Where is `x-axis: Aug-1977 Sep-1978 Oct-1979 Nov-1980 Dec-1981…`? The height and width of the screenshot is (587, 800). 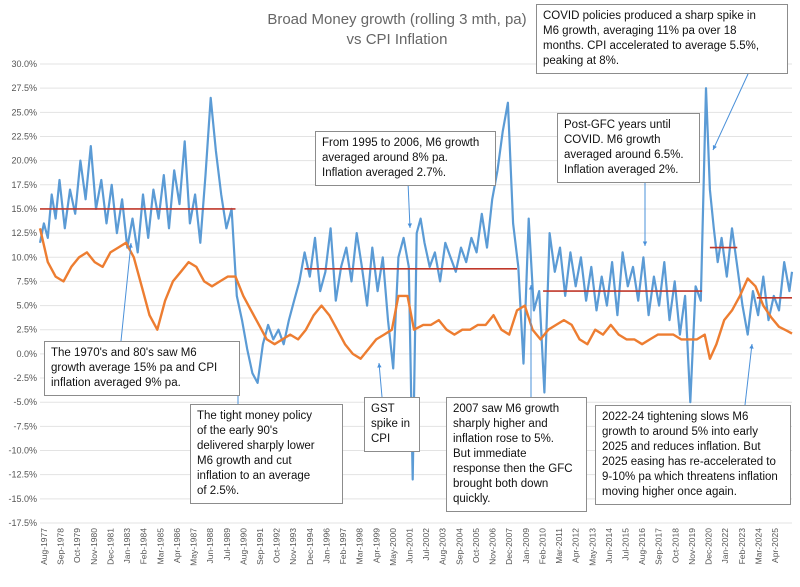 x-axis: Aug-1977 Sep-1978 Oct-1979 Nov-1980 Dec-1981… is located at coordinates (409, 547).